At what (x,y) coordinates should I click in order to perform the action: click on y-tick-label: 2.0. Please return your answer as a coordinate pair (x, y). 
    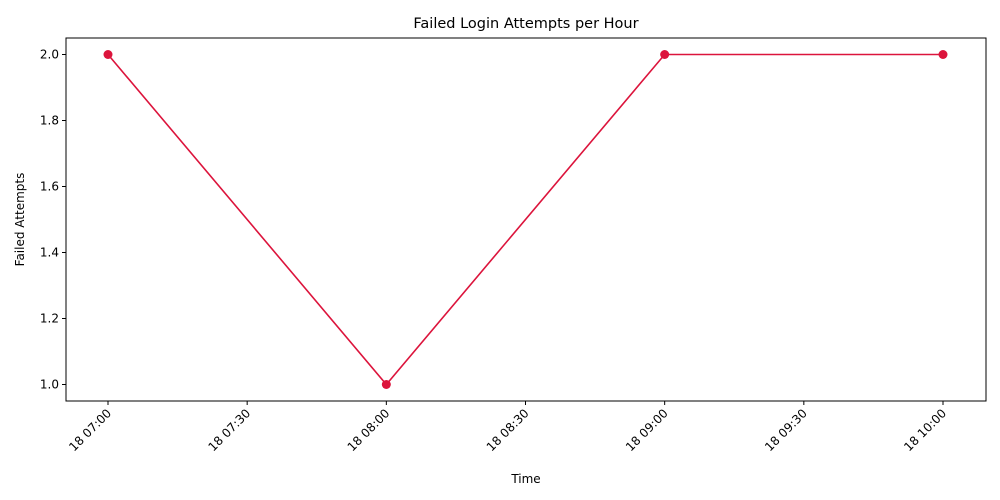
    Looking at the image, I should click on (49, 55).